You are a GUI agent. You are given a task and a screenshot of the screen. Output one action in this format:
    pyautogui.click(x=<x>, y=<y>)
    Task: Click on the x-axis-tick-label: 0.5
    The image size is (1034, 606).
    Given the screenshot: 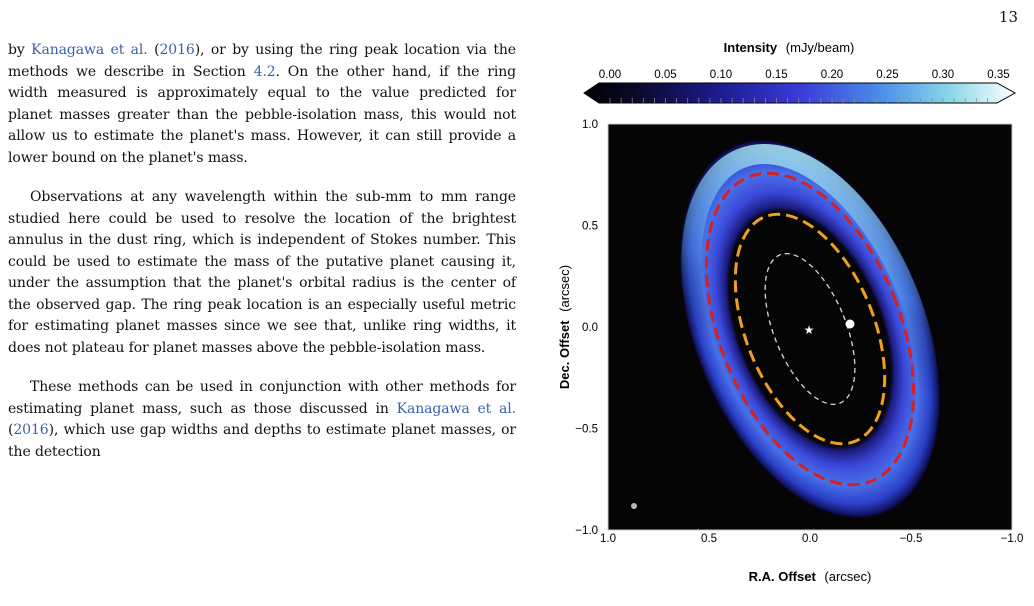 What is the action you would take?
    pyautogui.click(x=709, y=539)
    